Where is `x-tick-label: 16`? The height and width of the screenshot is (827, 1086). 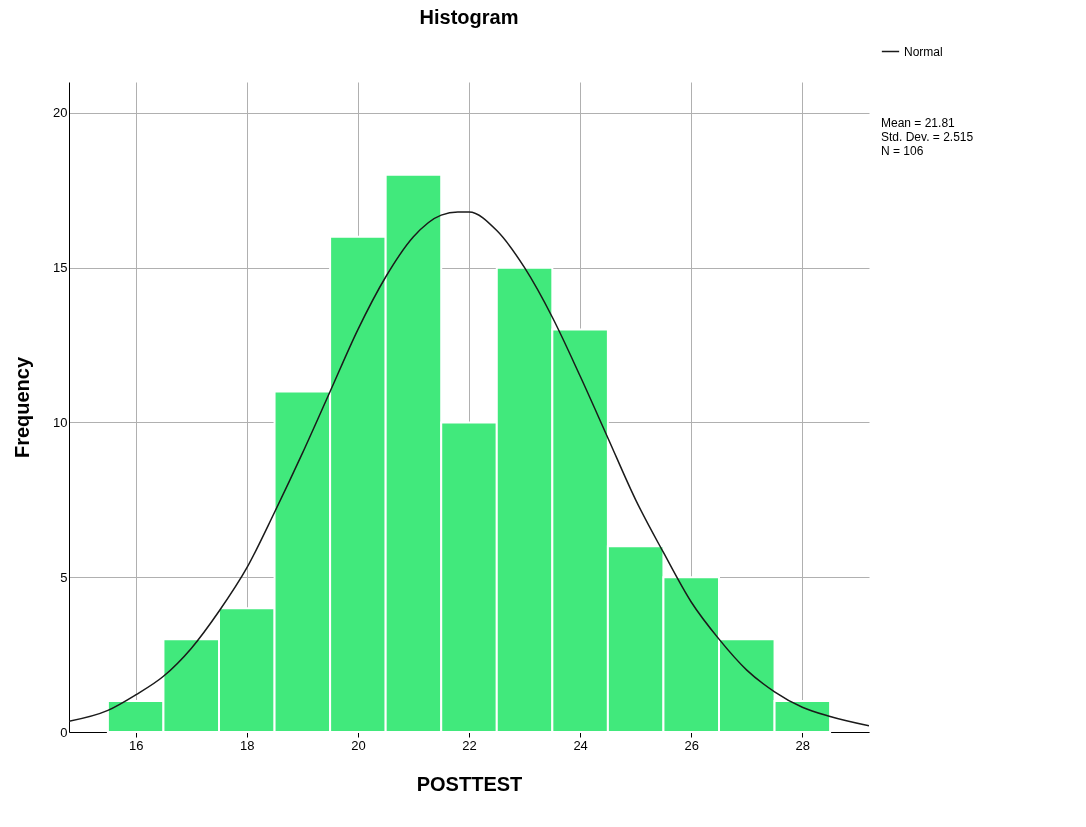 x-tick-label: 16 is located at coordinates (136, 745).